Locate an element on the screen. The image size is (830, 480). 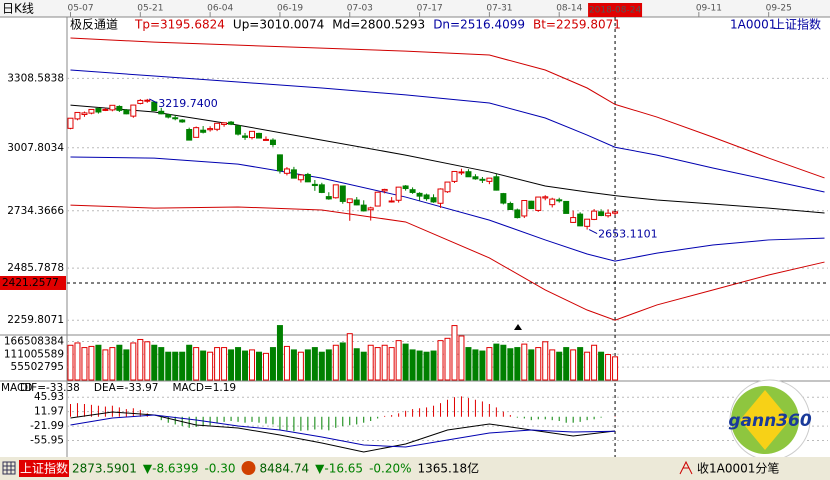
y-tick-label: 2734.3666 is located at coordinates (35, 211).